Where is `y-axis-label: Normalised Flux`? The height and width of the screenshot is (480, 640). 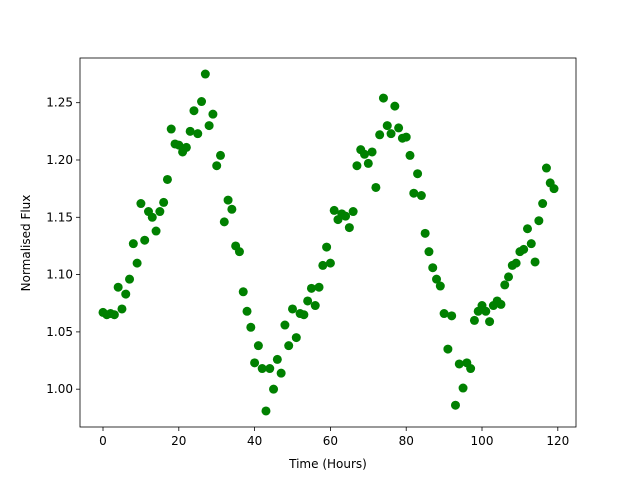 y-axis-label: Normalised Flux is located at coordinates (26, 243).